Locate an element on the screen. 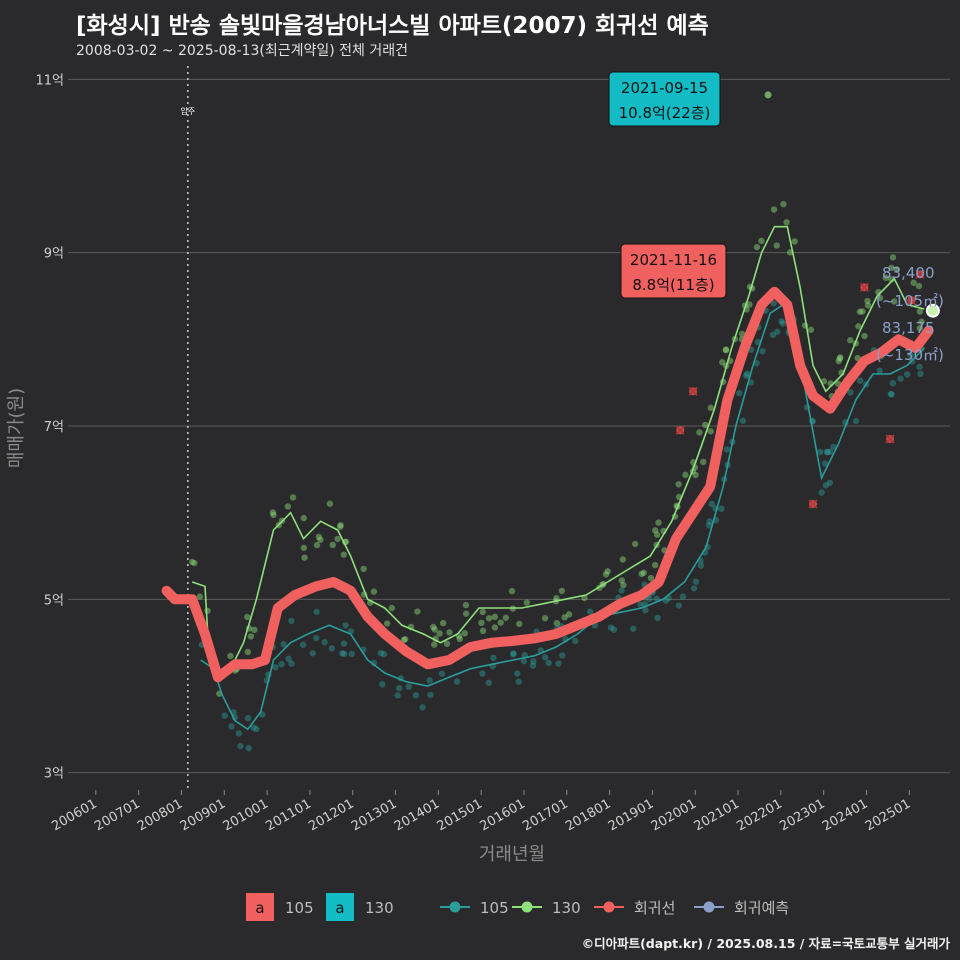 This screenshot has height=960, width=960. x-tick-label: 201301 is located at coordinates (374, 815).